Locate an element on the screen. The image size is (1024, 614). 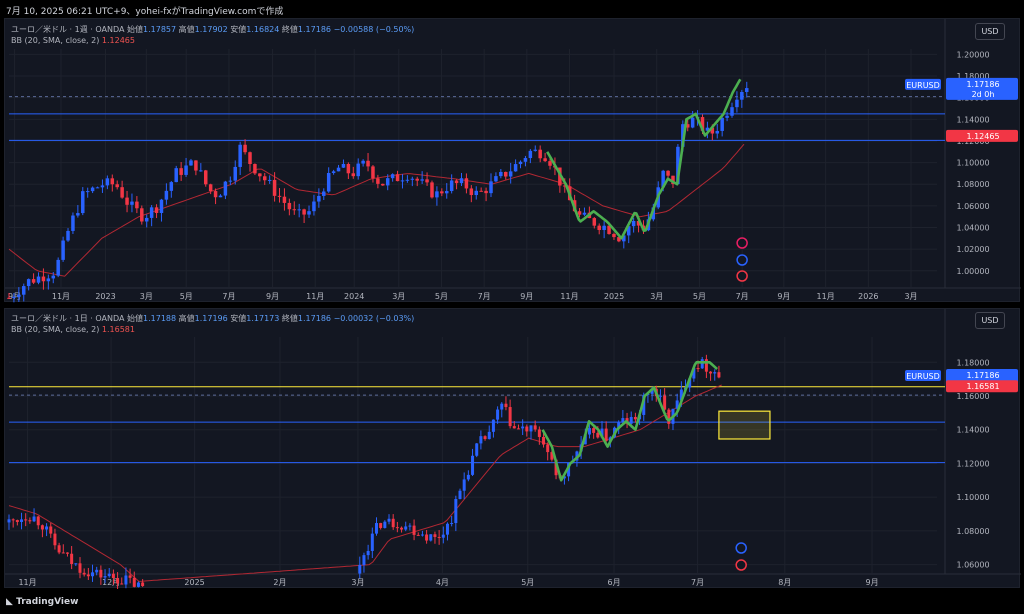
x-tick-label: 11月 is located at coordinates (27, 582).